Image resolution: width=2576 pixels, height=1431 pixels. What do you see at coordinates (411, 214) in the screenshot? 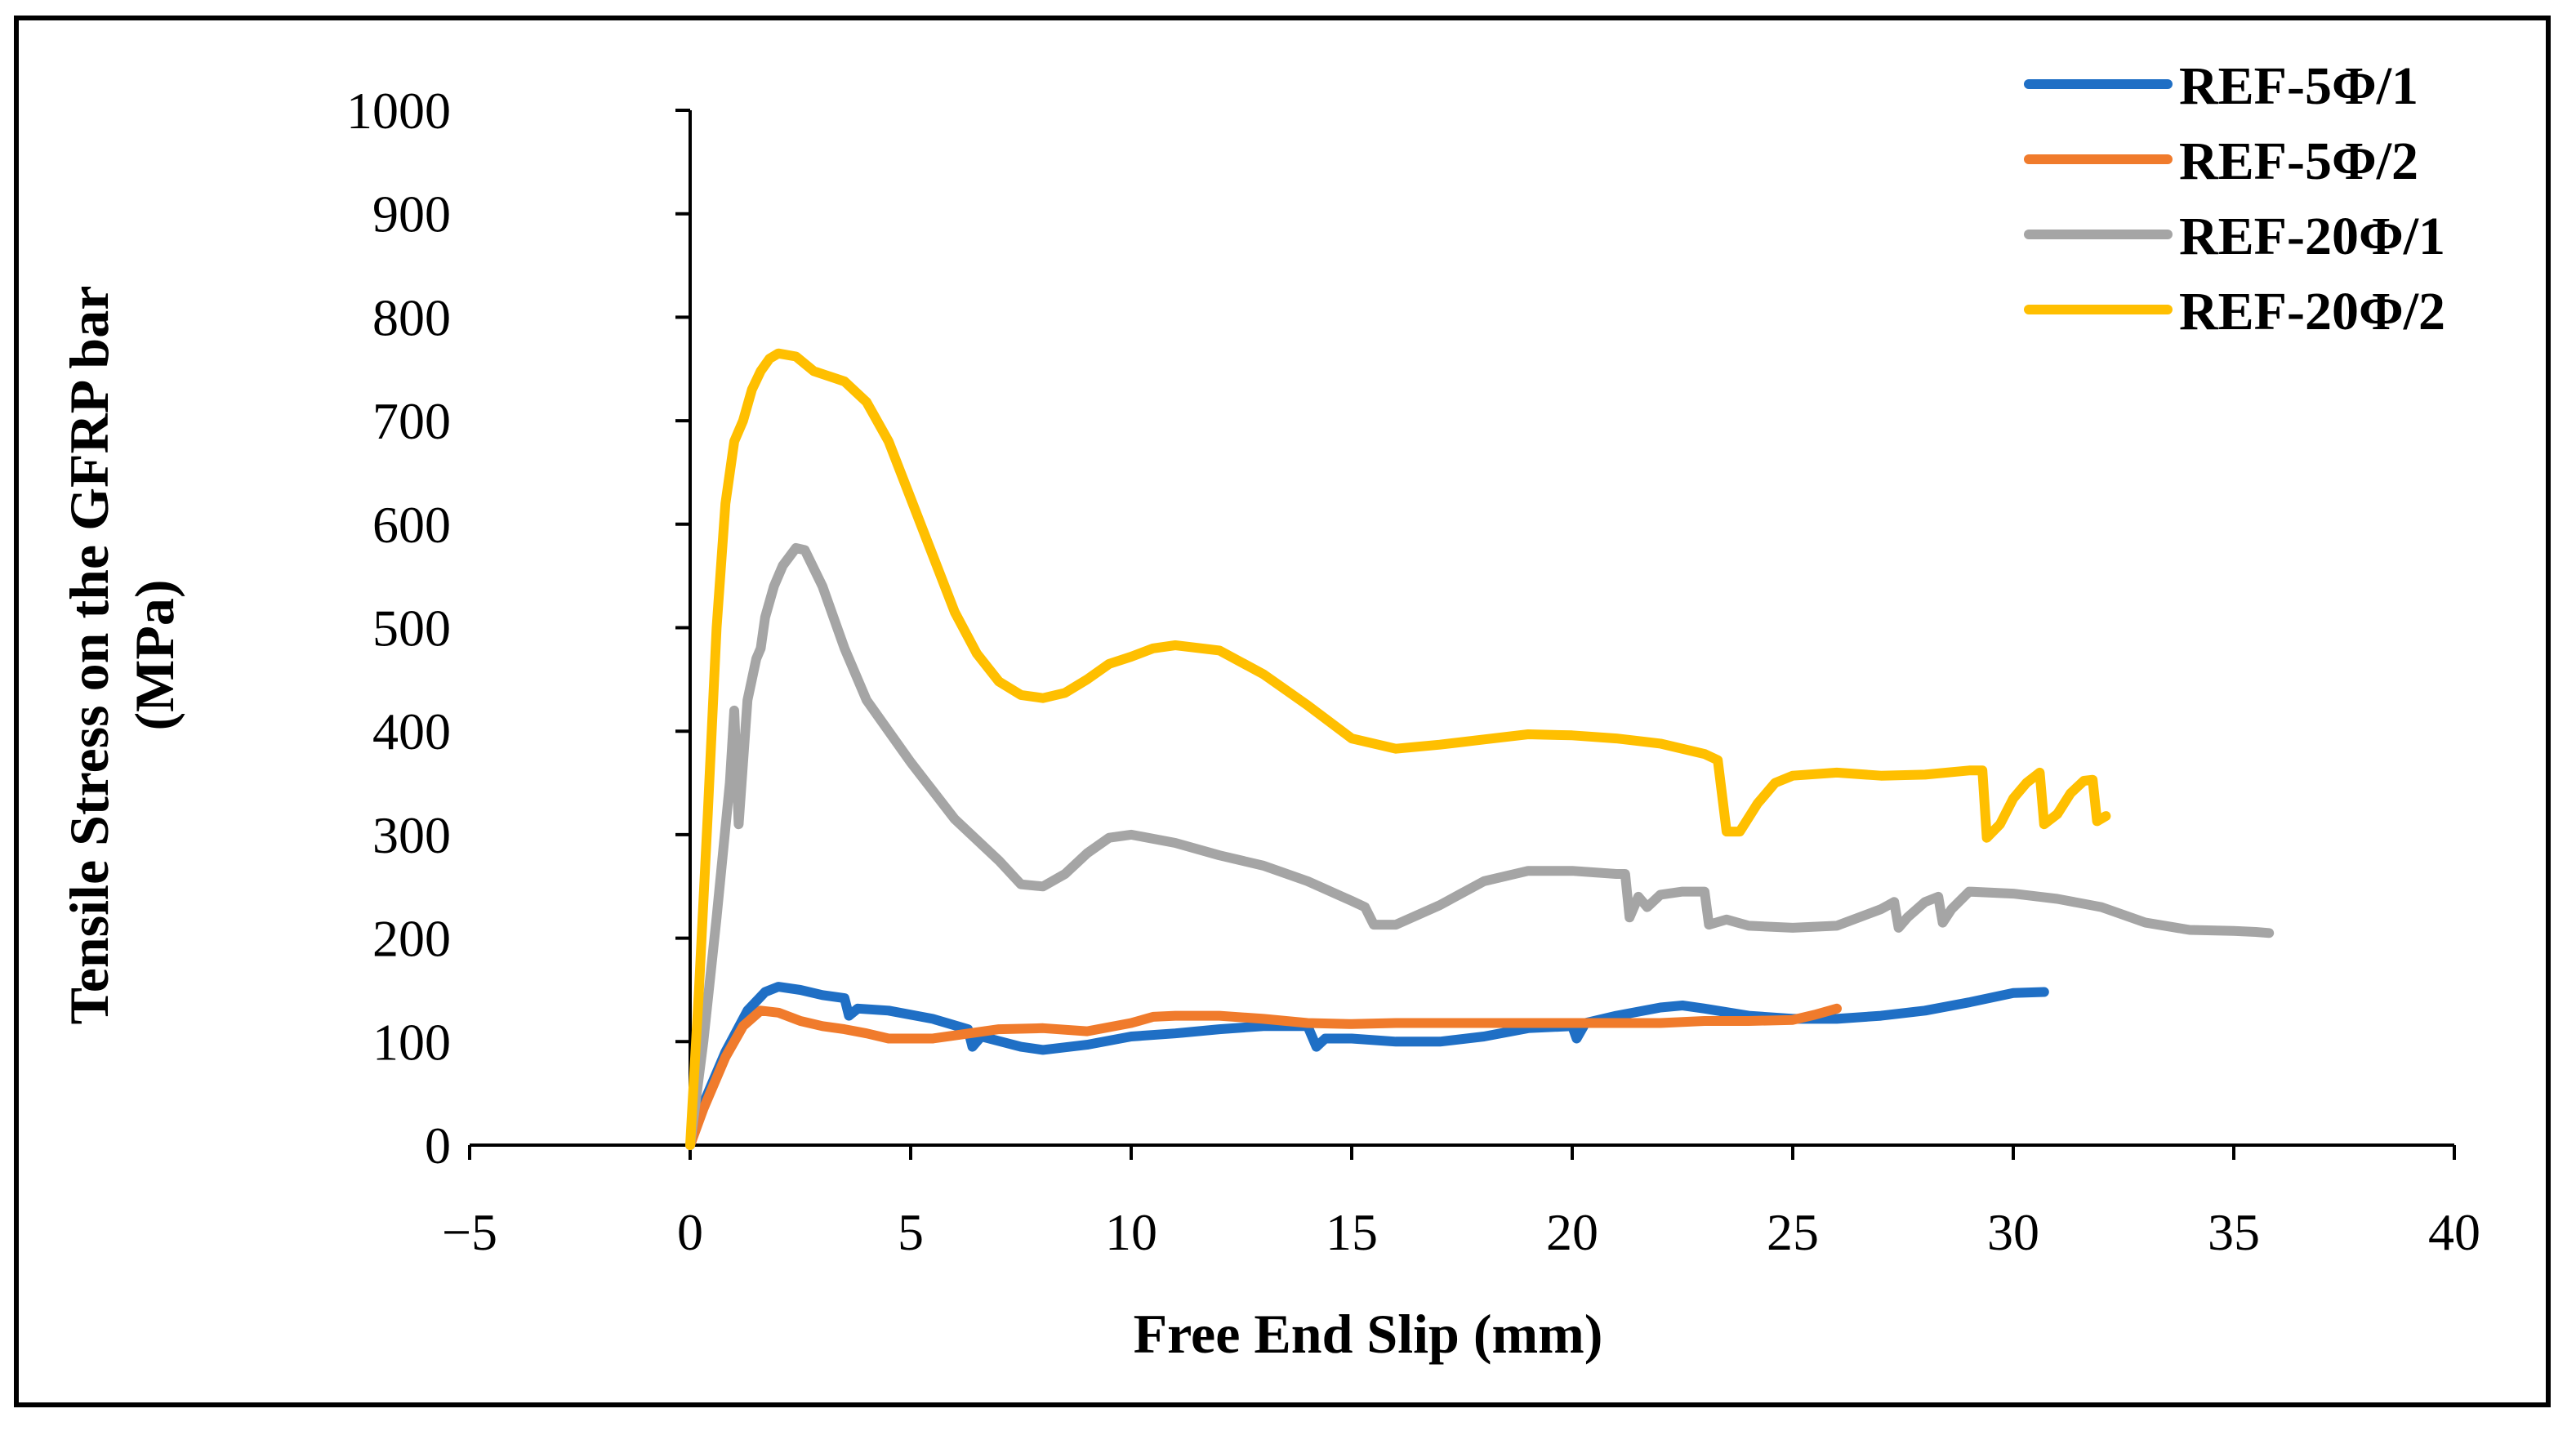
I see `y-tick-label: 900` at bounding box center [411, 214].